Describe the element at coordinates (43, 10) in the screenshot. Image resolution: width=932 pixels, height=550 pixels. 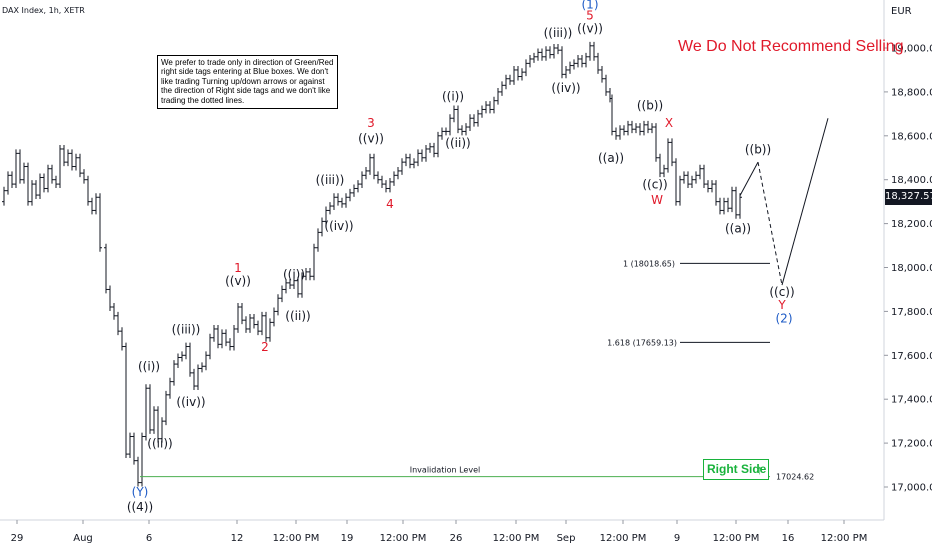
I see `chart-title: DAX Index, 1h, XETR` at that location.